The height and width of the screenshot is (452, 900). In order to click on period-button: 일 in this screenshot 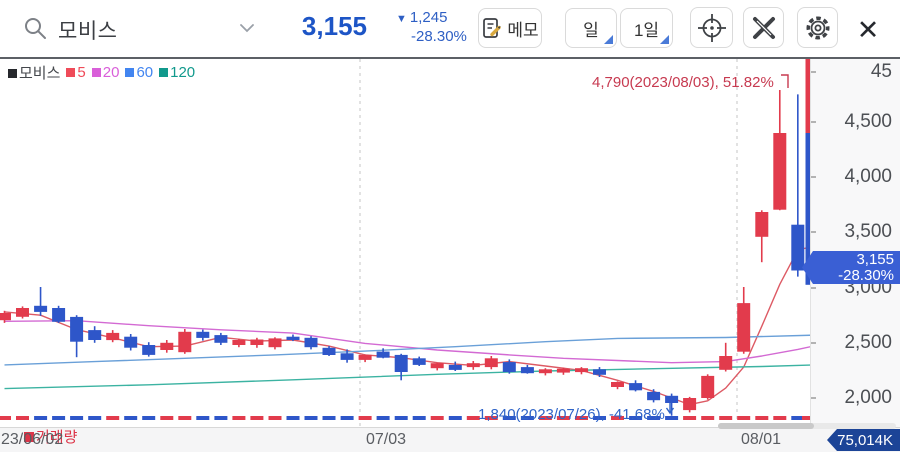, I will do `click(591, 28)`.